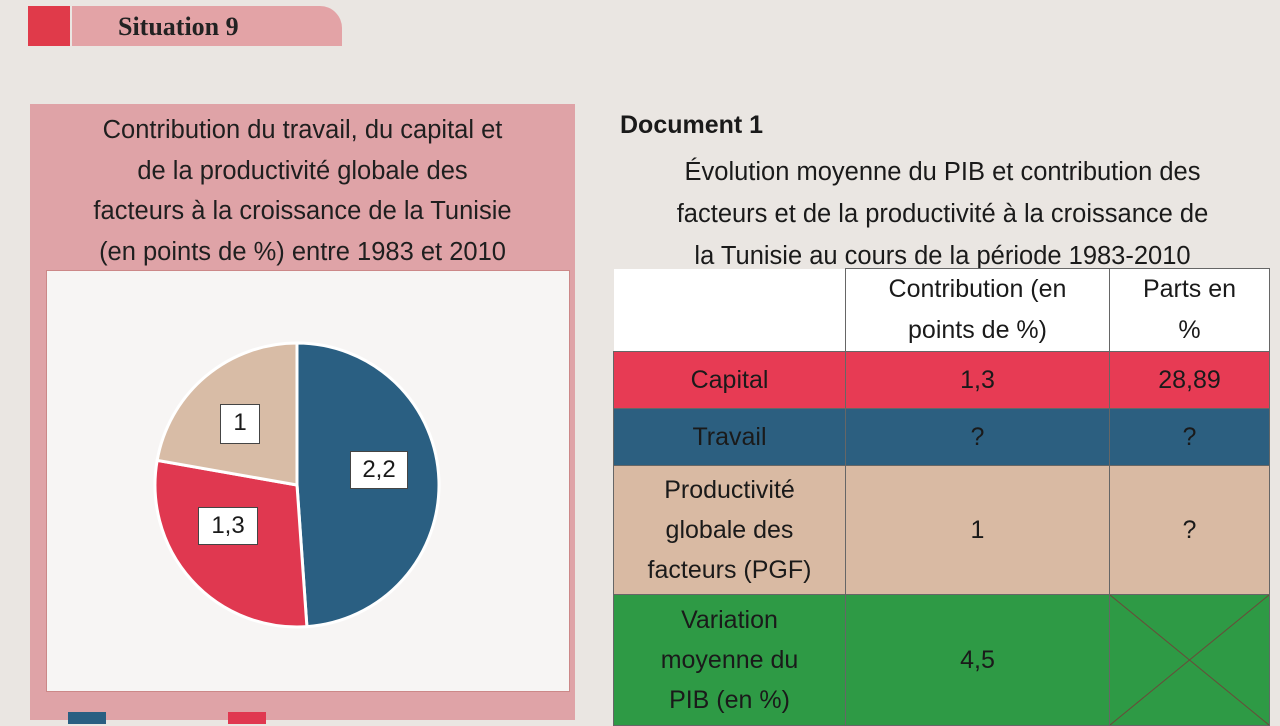  I want to click on row-label-line: globale des, so click(729, 530).